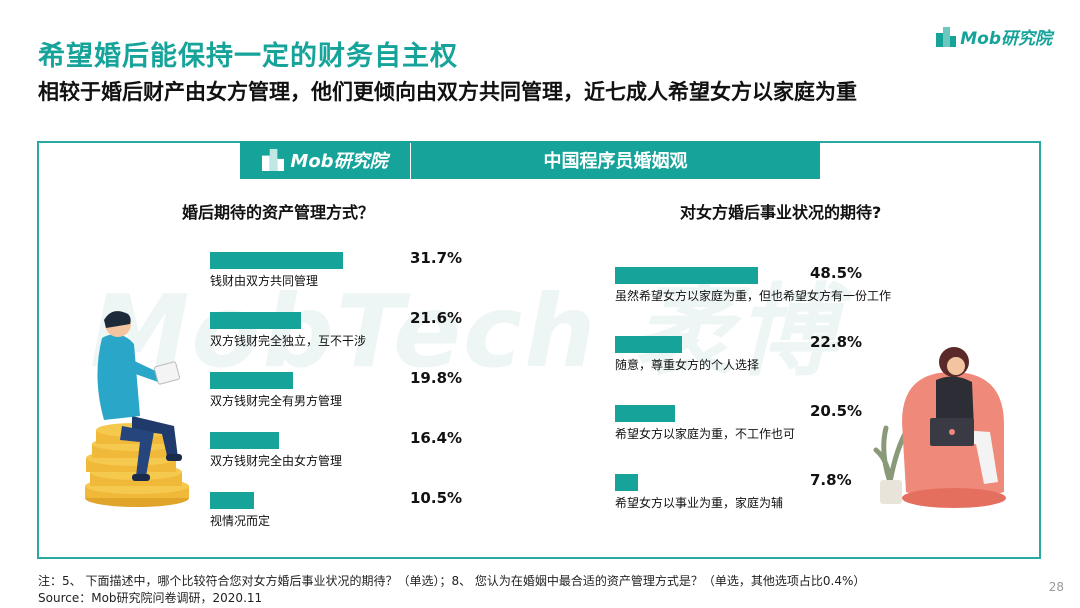 The width and height of the screenshot is (1080, 608). What do you see at coordinates (288, 341) in the screenshot?
I see `chart-category-label: 双方钱财完全独立，互不干涉` at bounding box center [288, 341].